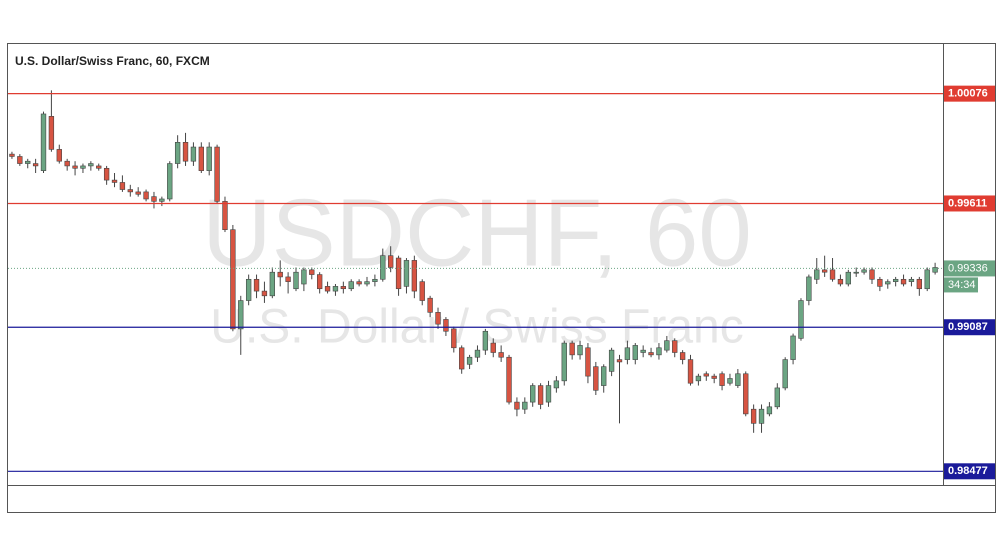 This screenshot has height=547, width=1002. Describe the element at coordinates (962, 285) in the screenshot. I see `countdown-label: 34:34` at that location.